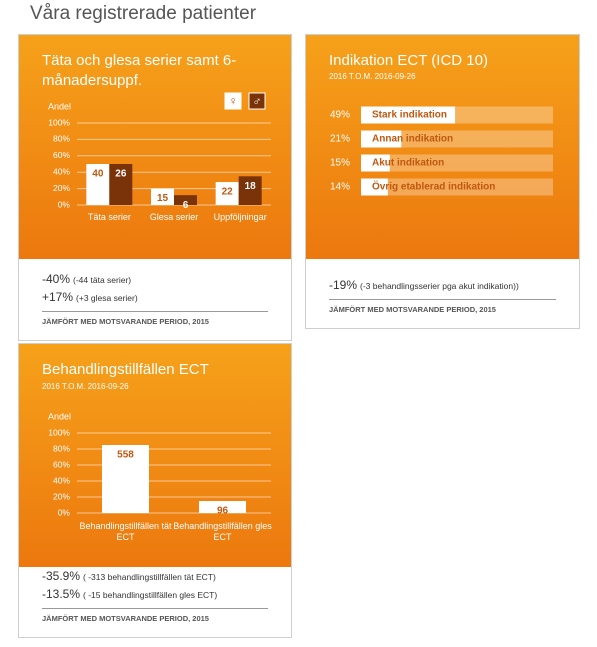 This screenshot has width=597, height=647. I want to click on bar-label: Akut indikation, so click(408, 163).